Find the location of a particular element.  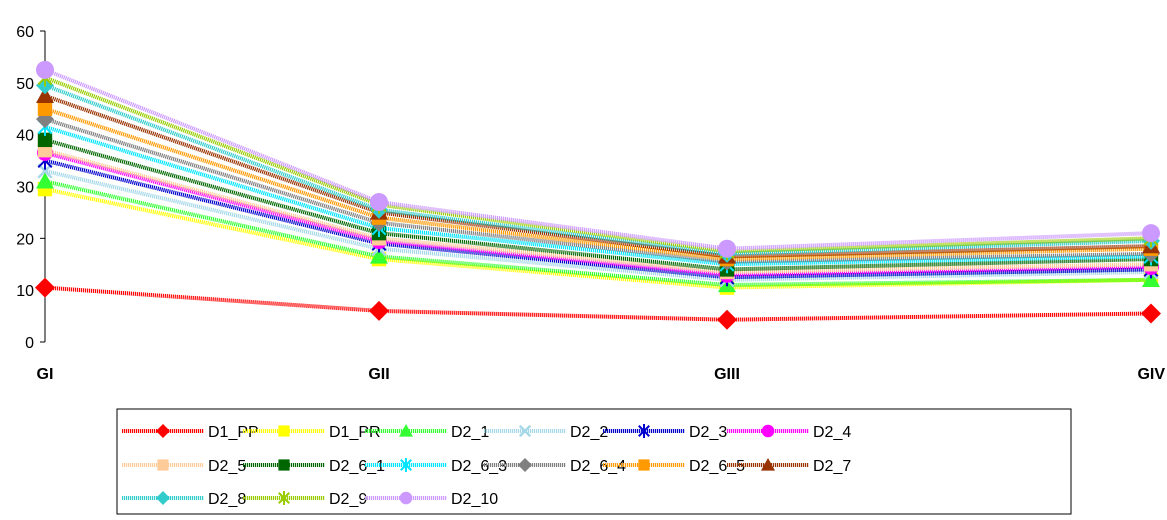

legend-item-D2_9: D2_9 is located at coordinates (305, 499).